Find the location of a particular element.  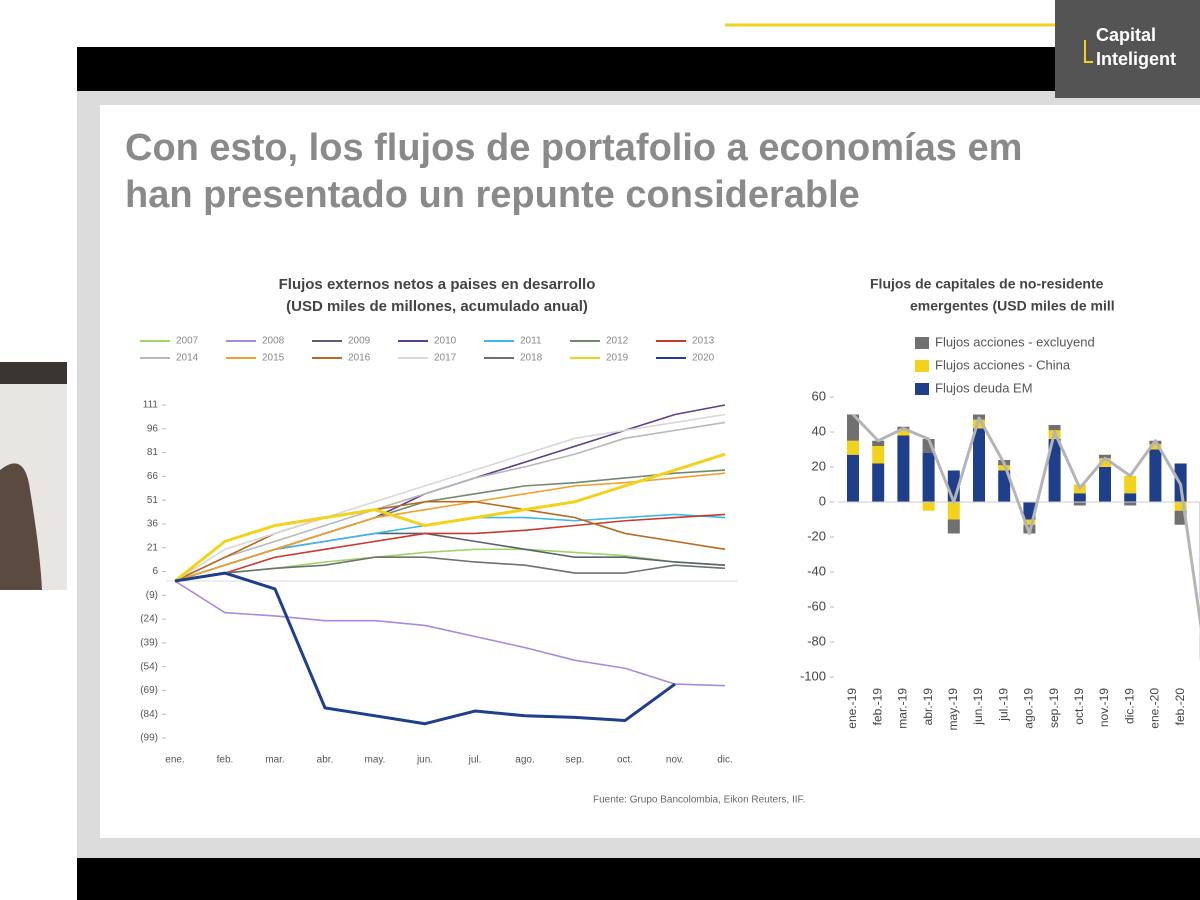

x-tick-label: feb.-19 is located at coordinates (877, 707).